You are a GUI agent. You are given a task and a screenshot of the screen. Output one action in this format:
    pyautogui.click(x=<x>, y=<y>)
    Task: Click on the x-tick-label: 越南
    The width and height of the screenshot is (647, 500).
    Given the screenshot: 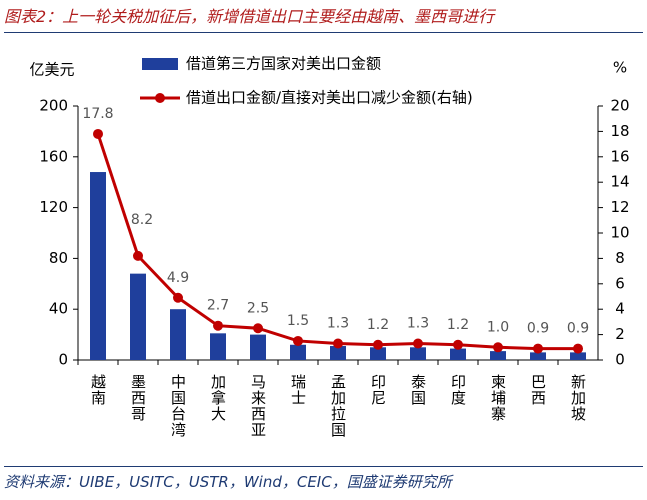 What is the action you would take?
    pyautogui.click(x=98, y=390)
    